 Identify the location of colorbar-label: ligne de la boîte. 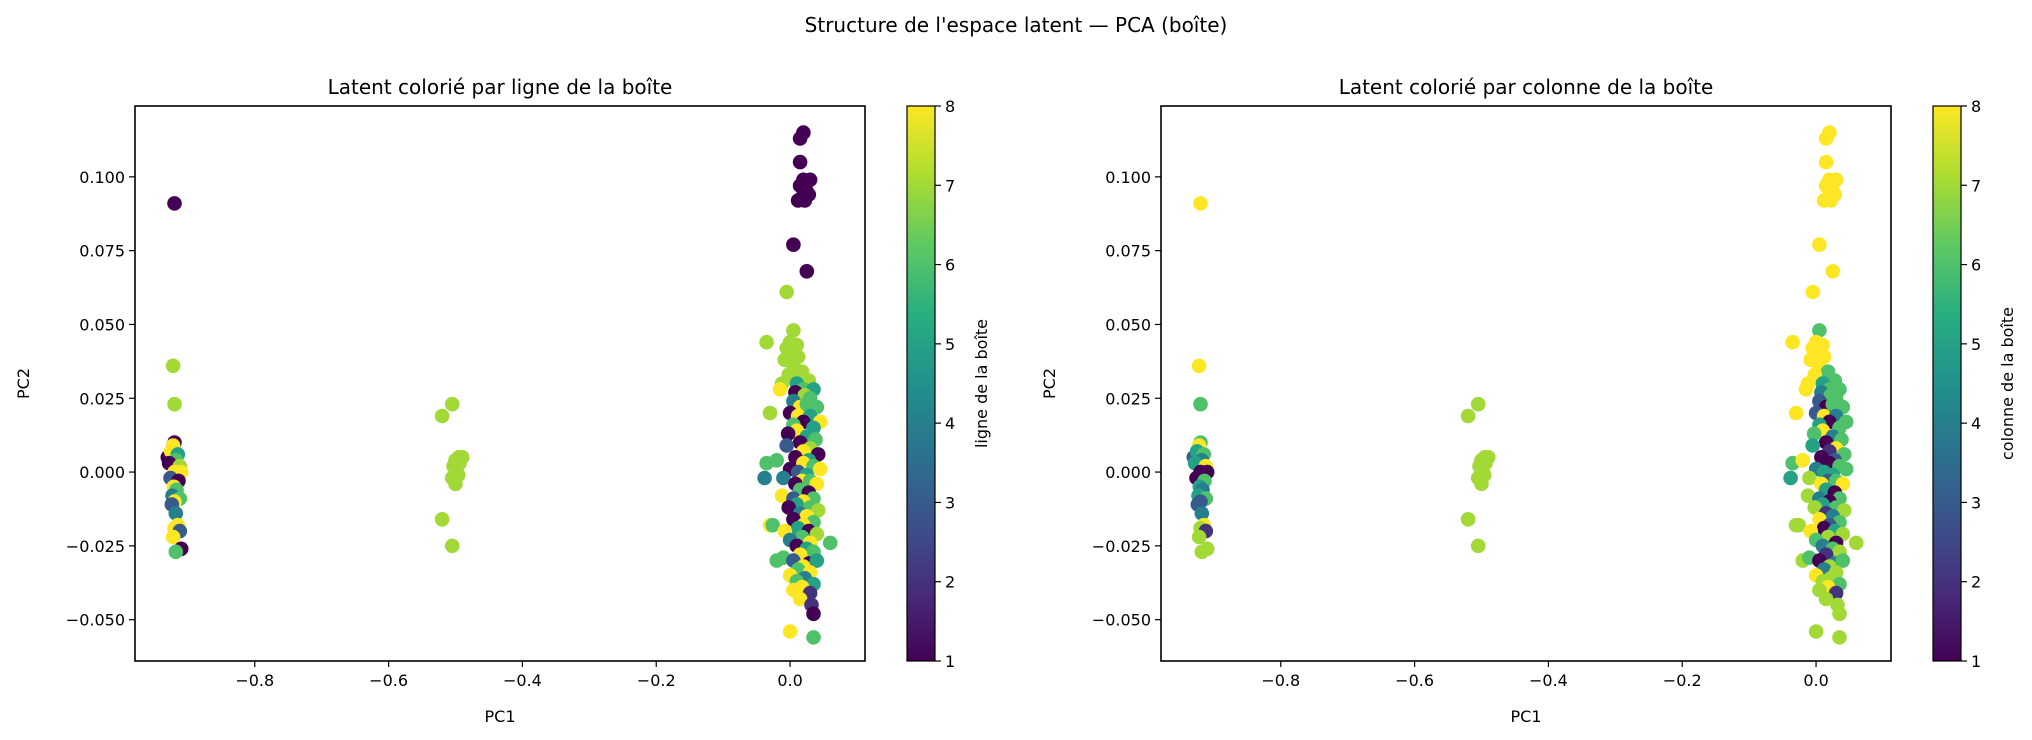
(981, 383).